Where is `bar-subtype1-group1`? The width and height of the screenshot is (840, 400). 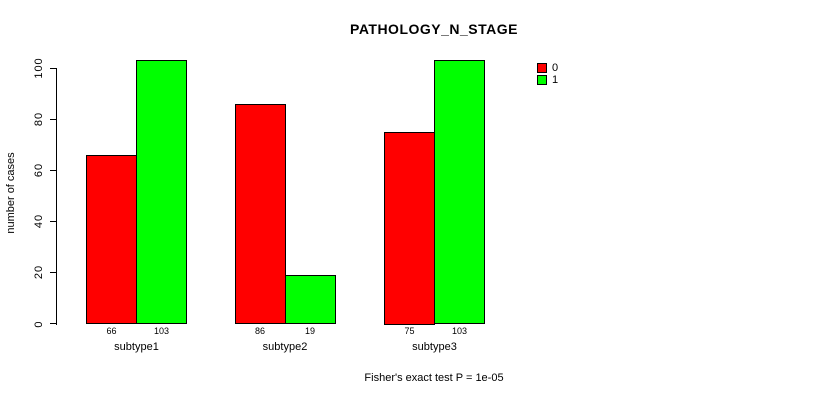 bar-subtype1-group1 is located at coordinates (161, 192).